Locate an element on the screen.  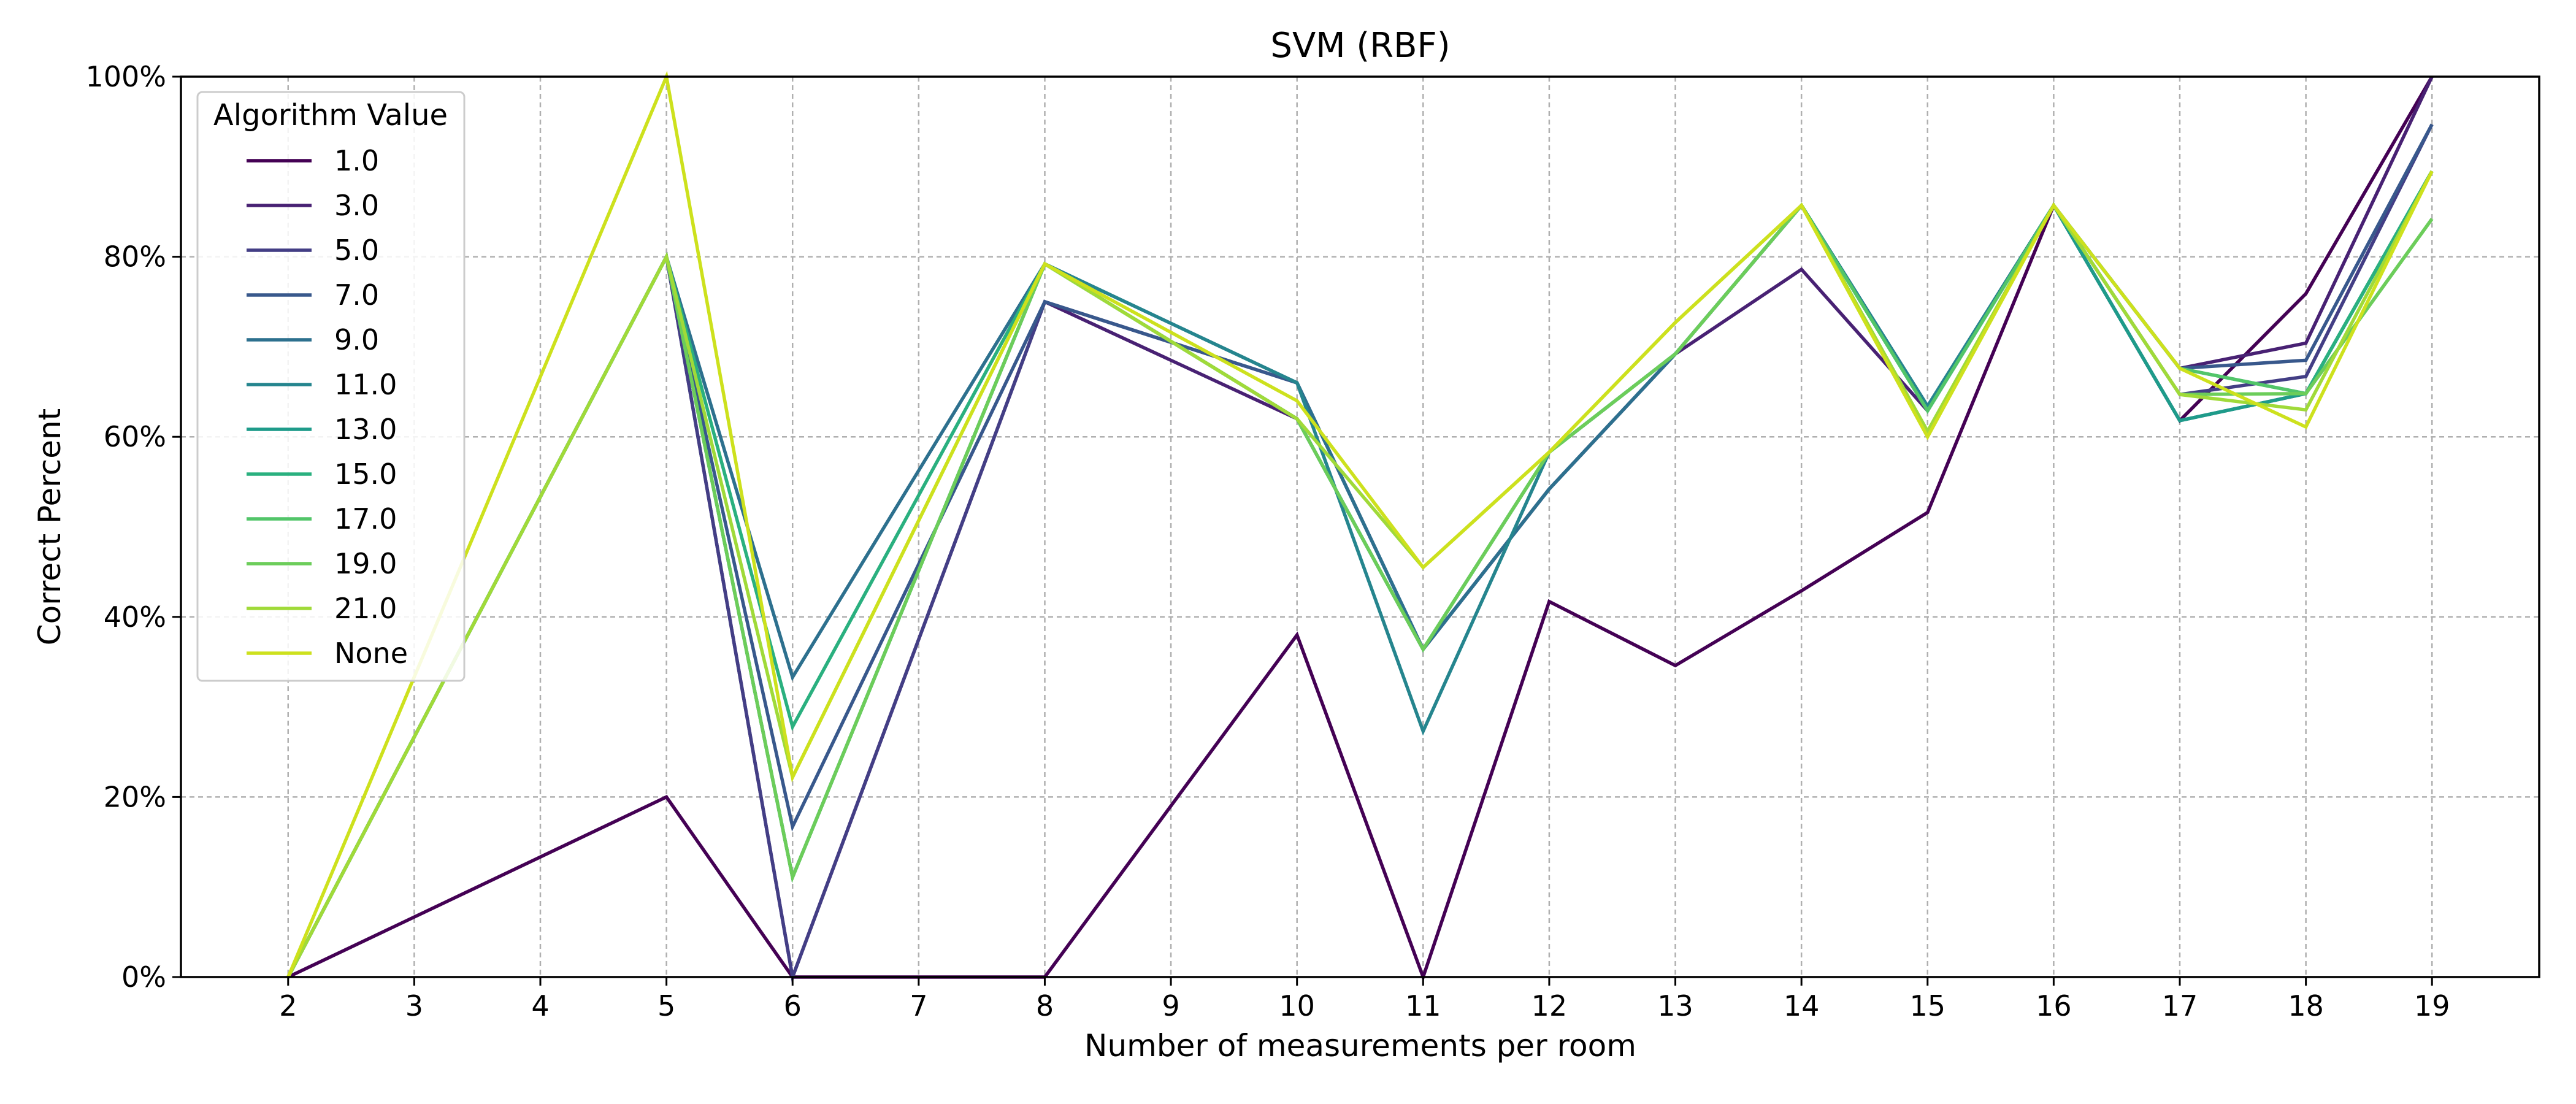
legend-label: 21.0 is located at coordinates (365, 608).